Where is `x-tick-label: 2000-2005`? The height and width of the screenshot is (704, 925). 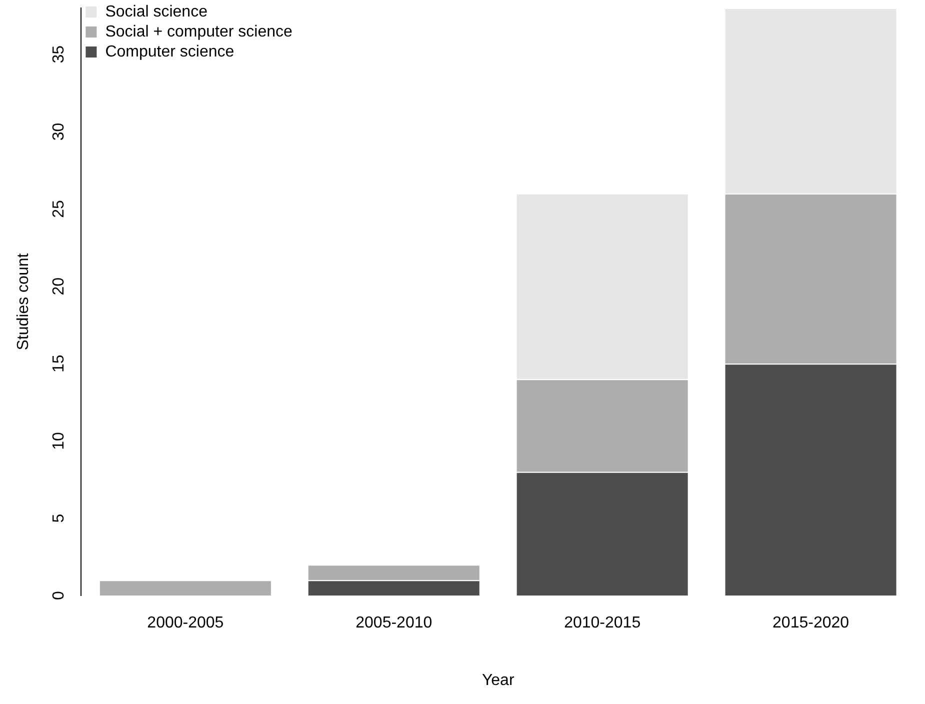
x-tick-label: 2000-2005 is located at coordinates (185, 623).